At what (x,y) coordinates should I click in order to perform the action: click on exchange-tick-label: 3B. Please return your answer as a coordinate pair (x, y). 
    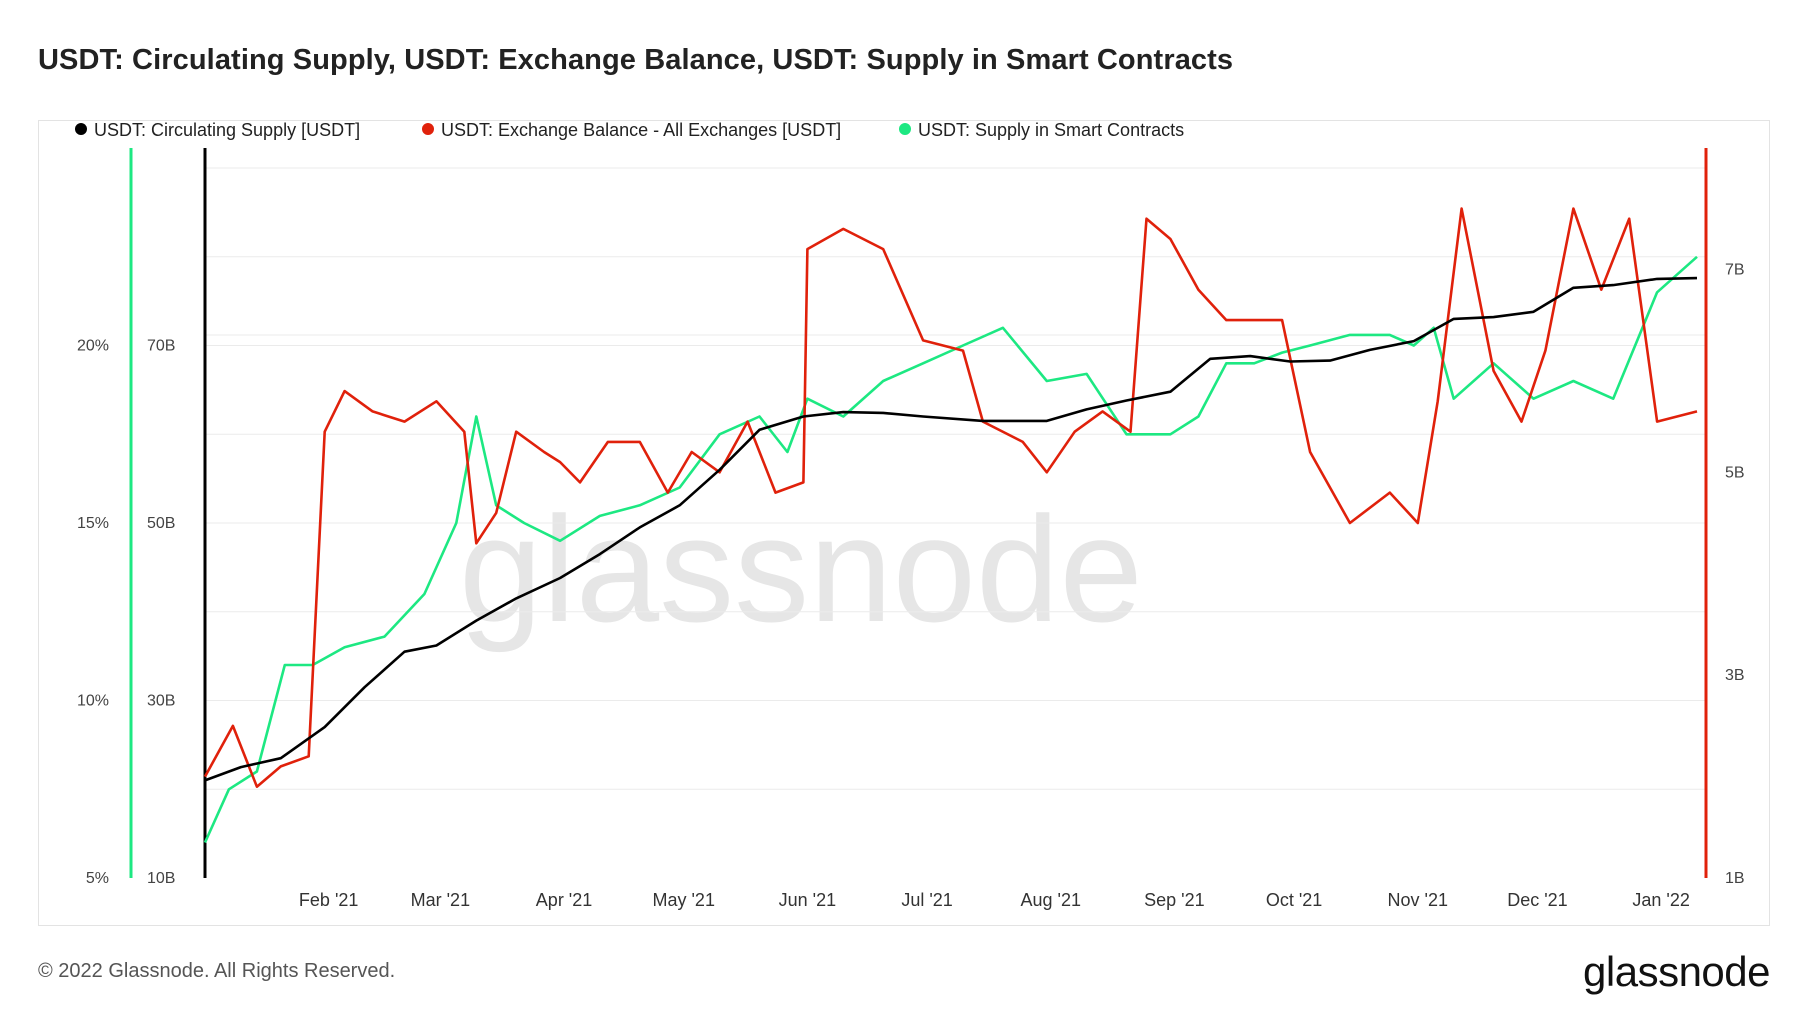
    Looking at the image, I should click on (1735, 675).